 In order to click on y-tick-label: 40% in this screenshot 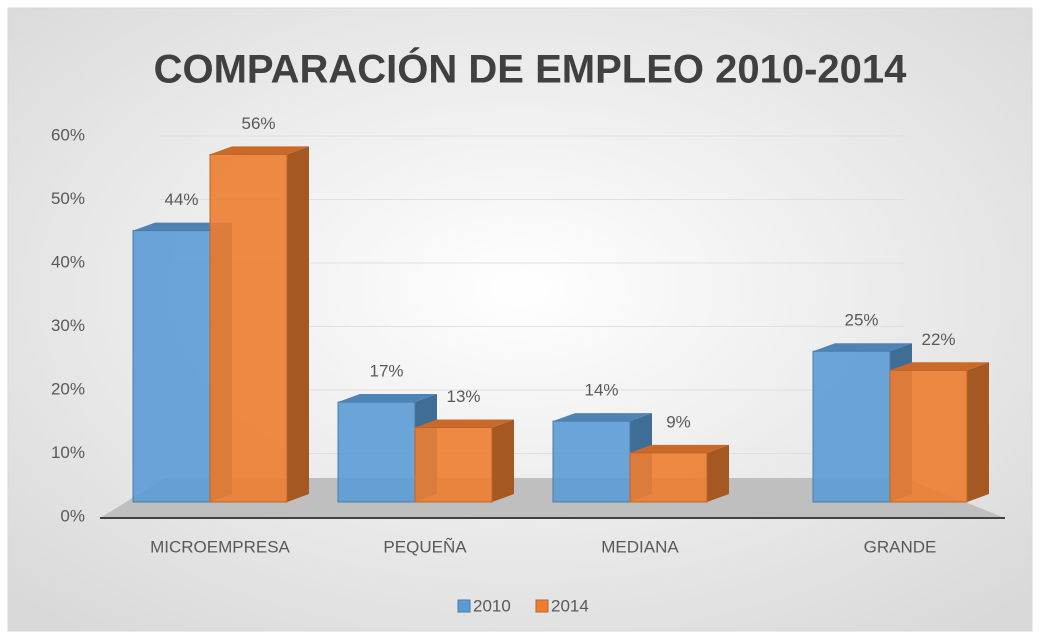, I will do `click(68, 261)`.